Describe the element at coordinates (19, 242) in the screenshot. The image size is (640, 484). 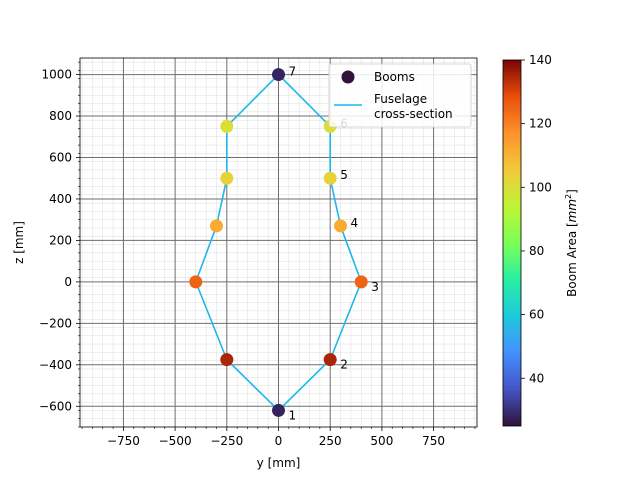
I see `y-axis-label: z [mm]` at that location.